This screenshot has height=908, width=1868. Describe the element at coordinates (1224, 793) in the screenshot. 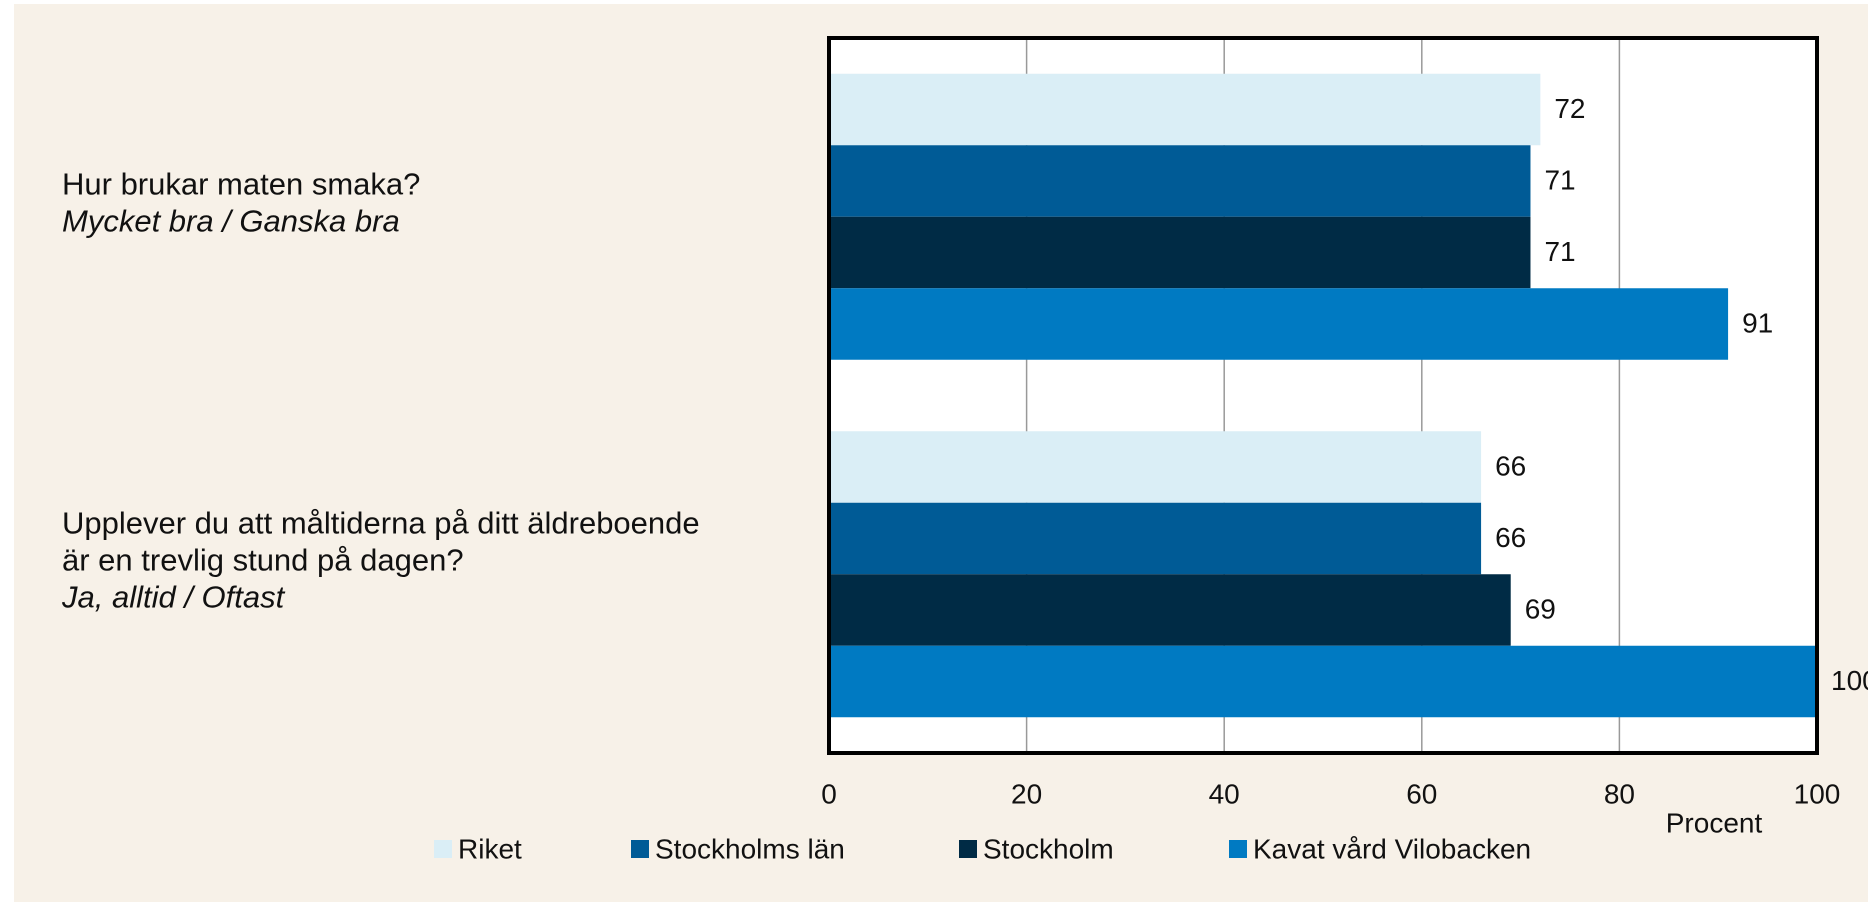

I see `x-tick-label: 40` at that location.